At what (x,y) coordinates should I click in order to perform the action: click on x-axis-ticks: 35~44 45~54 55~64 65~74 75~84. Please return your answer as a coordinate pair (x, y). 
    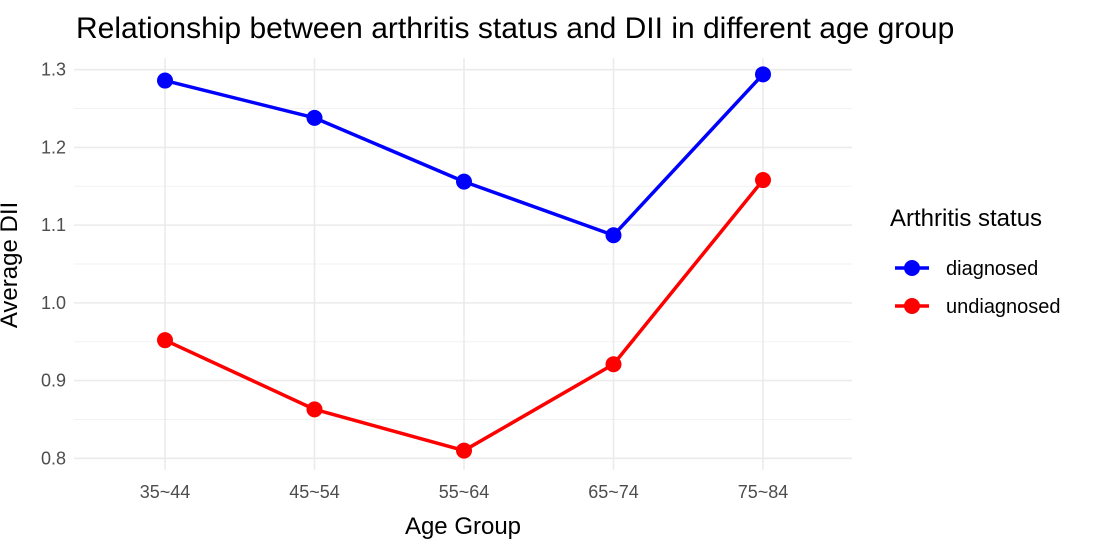
    Looking at the image, I should click on (464, 492).